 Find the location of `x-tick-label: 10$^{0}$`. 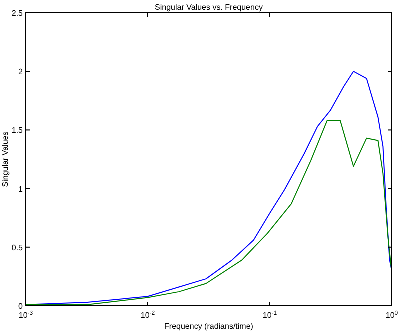

x-tick-label: 10$^{0}$ is located at coordinates (392, 315).